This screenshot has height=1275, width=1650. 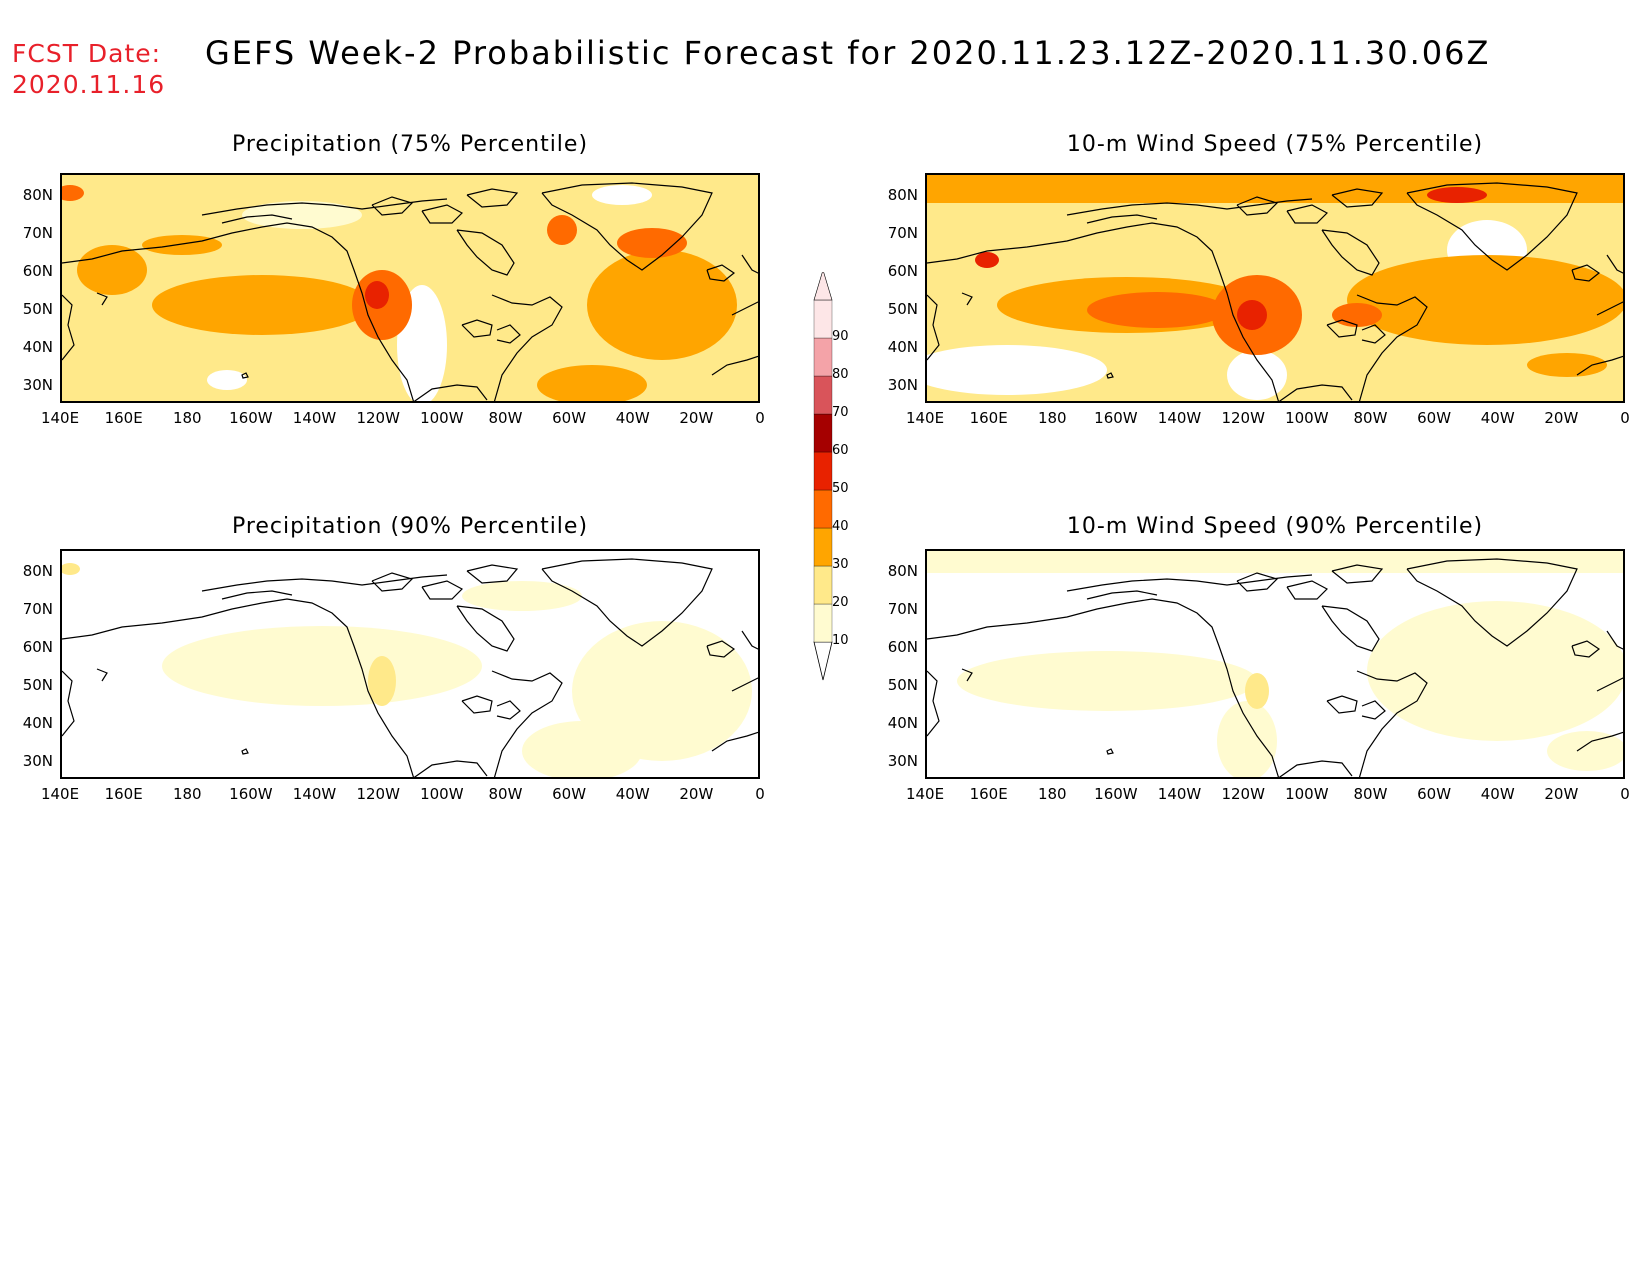 I want to click on lat-tick-label: 70N, so click(x=902, y=233).